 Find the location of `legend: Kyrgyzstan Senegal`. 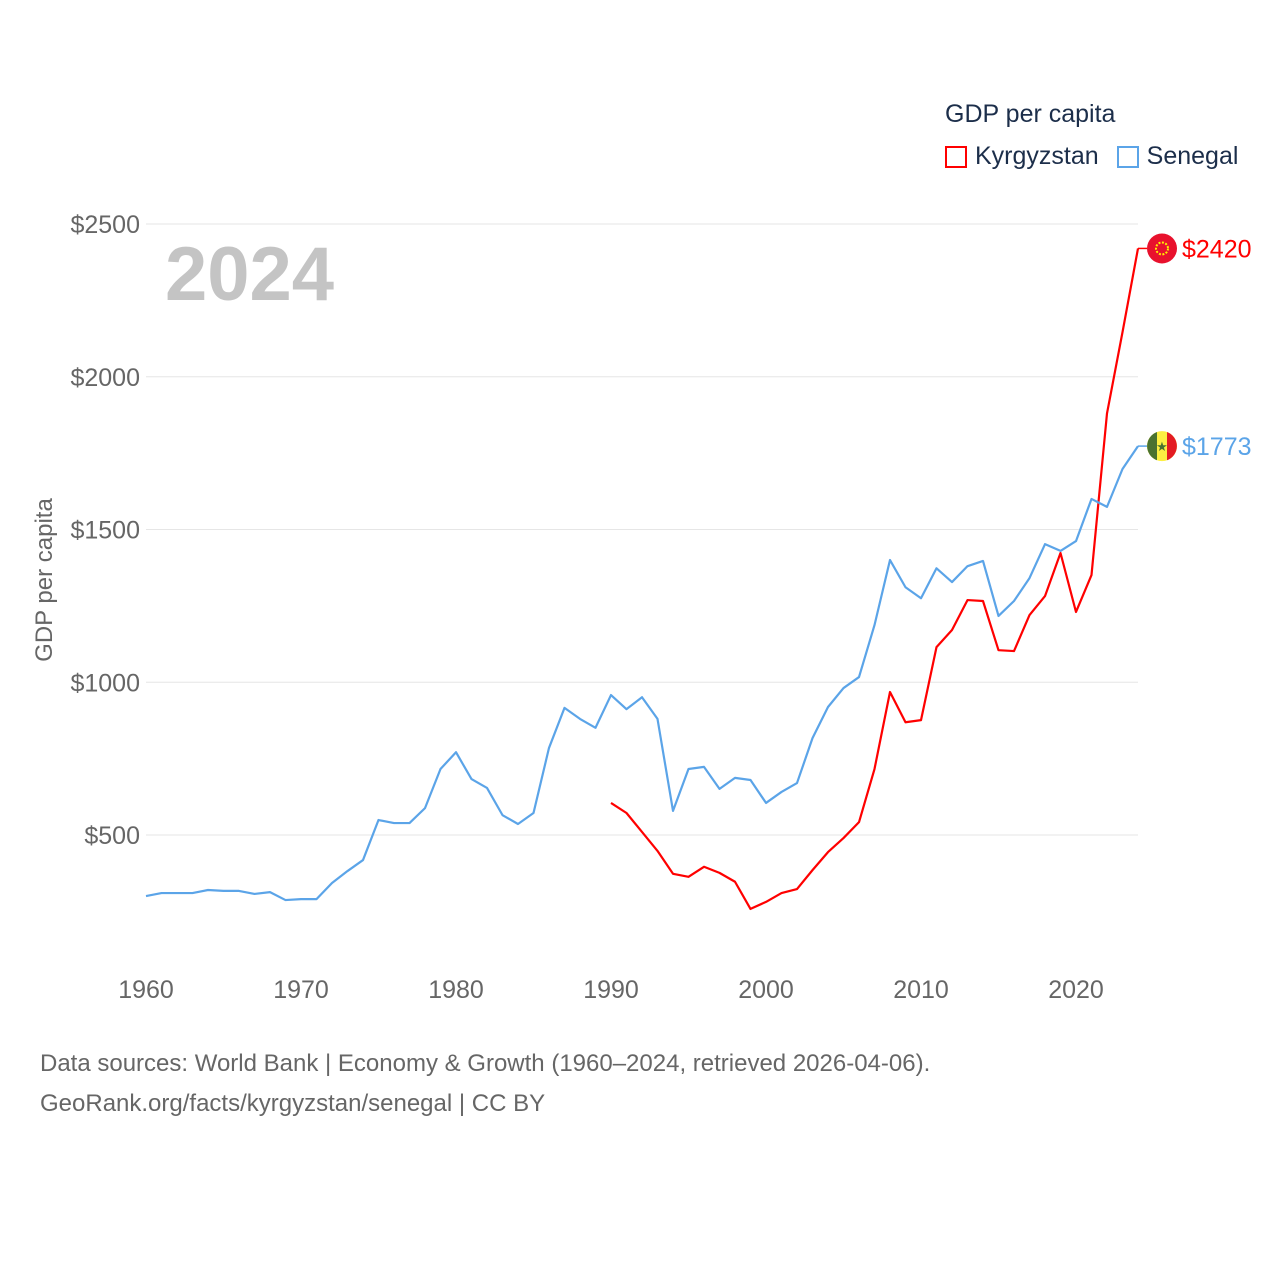

legend: Kyrgyzstan Senegal is located at coordinates (1100, 156).